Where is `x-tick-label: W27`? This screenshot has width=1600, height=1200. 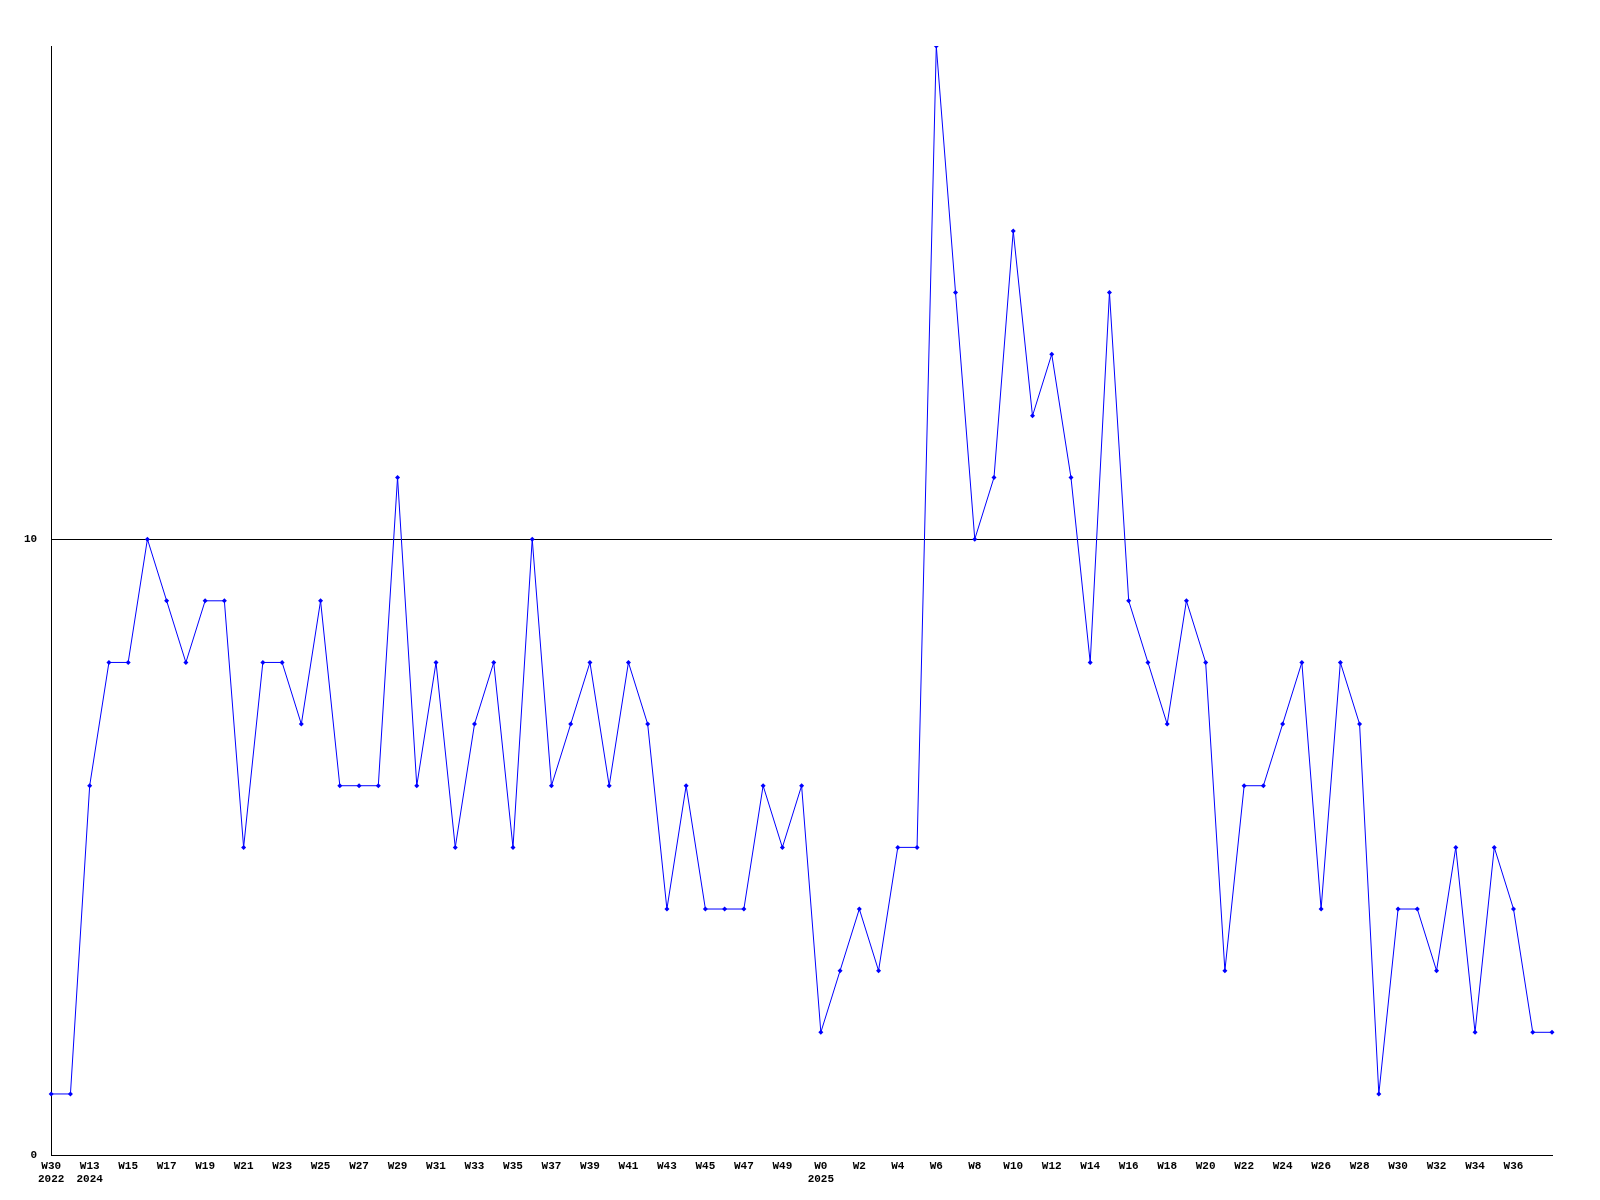
x-tick-label: W27 is located at coordinates (359, 1165).